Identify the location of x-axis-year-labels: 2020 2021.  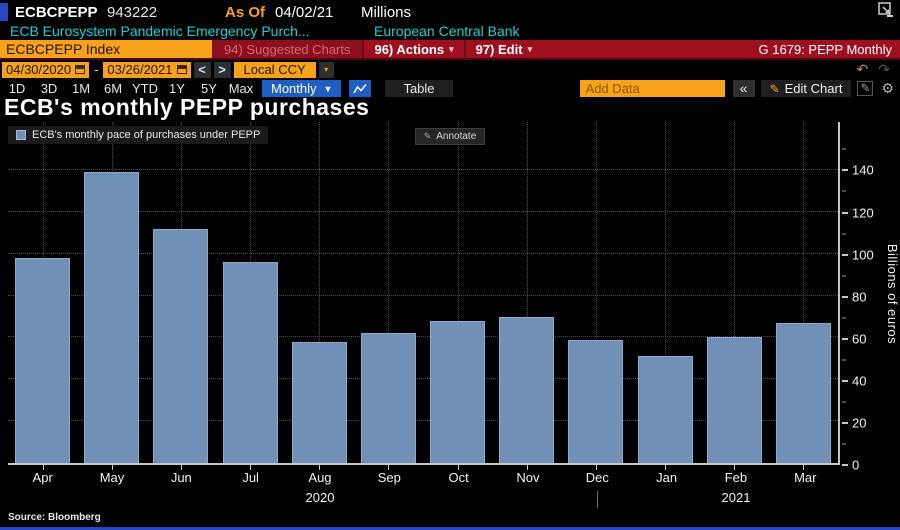
(424, 499).